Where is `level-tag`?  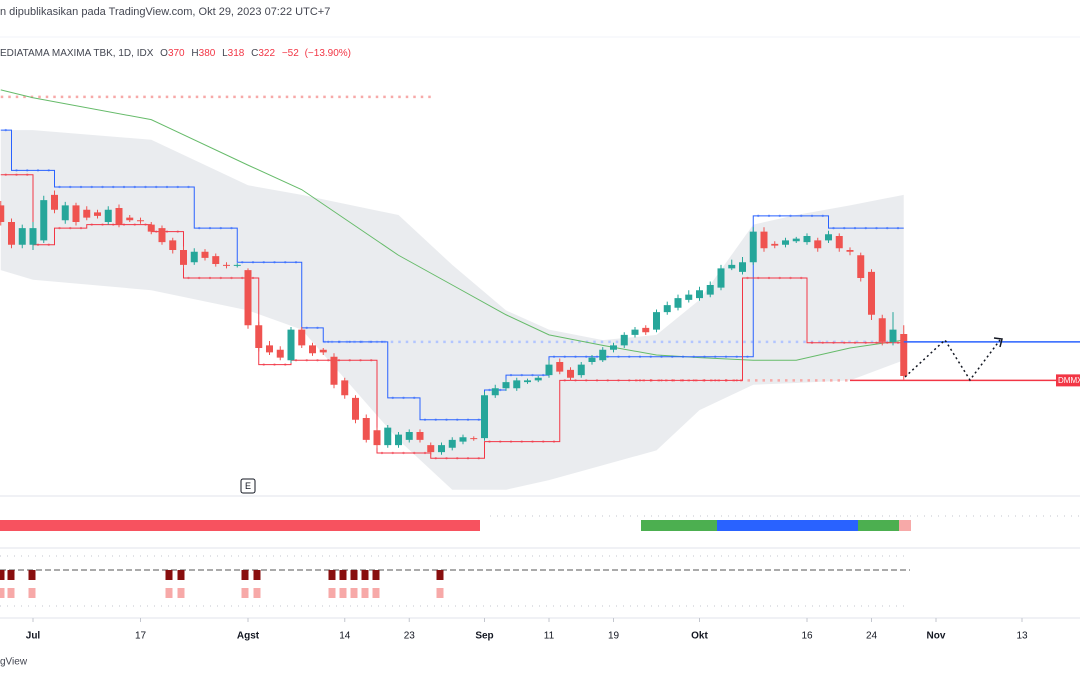
level-tag is located at coordinates (1068, 380).